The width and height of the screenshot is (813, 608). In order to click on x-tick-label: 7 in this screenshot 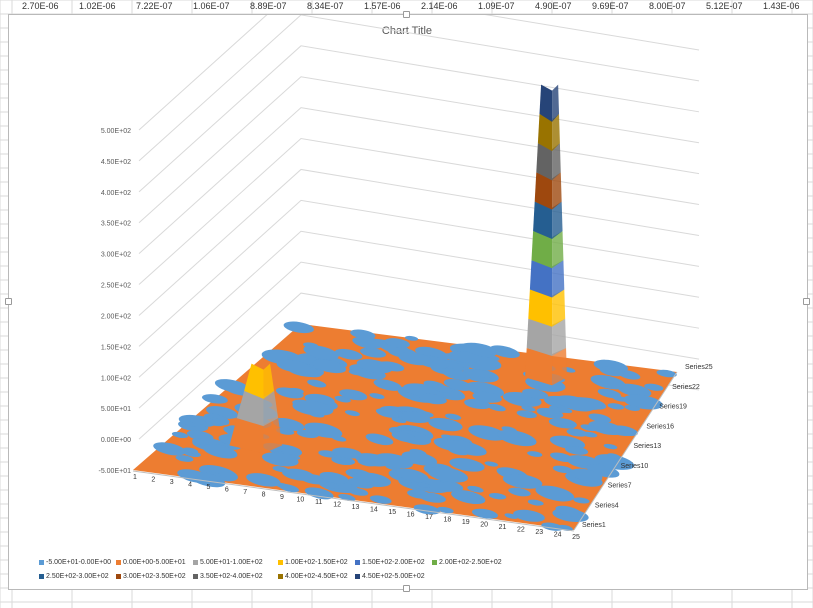, I will do `click(245, 492)`.